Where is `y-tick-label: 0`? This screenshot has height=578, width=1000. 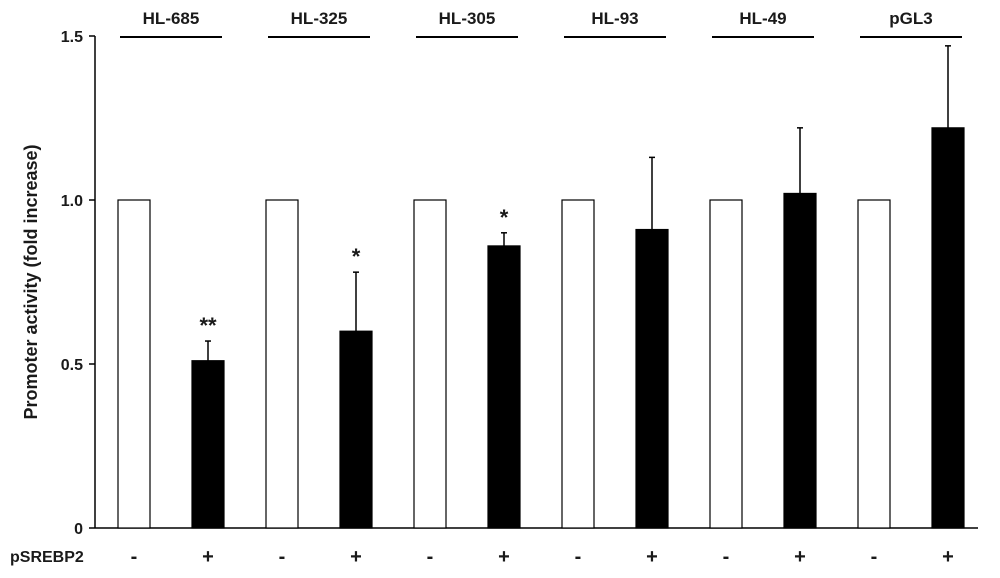 y-tick-label: 0 is located at coordinates (78, 529).